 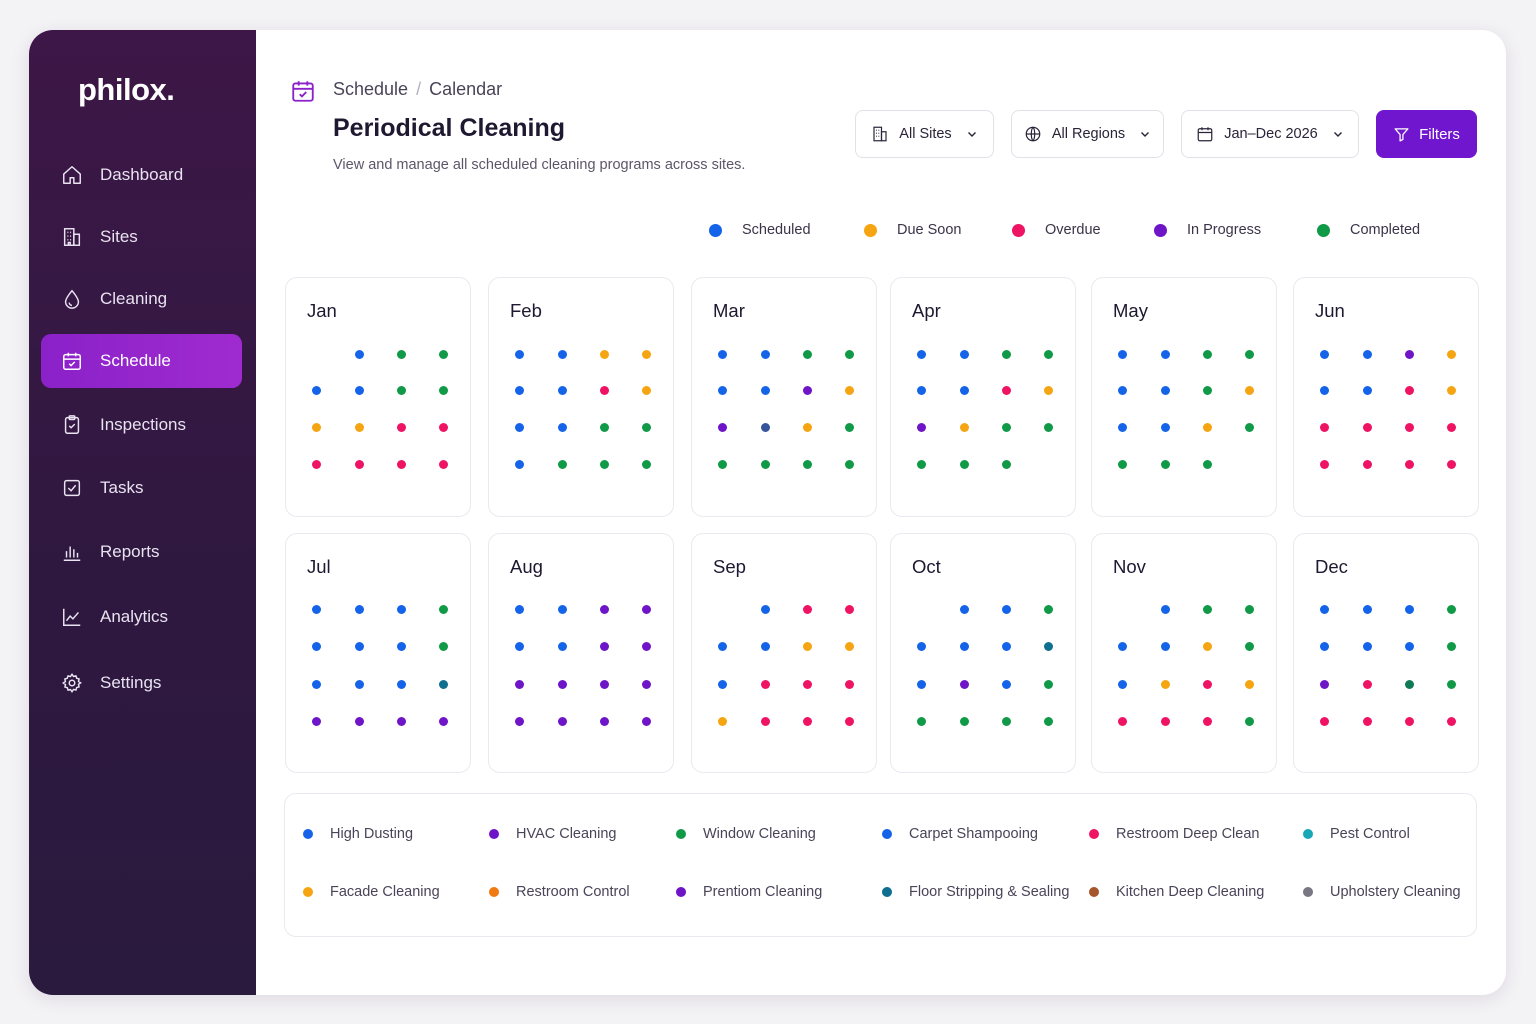 I want to click on filters-button: Filters, so click(x=1426, y=134).